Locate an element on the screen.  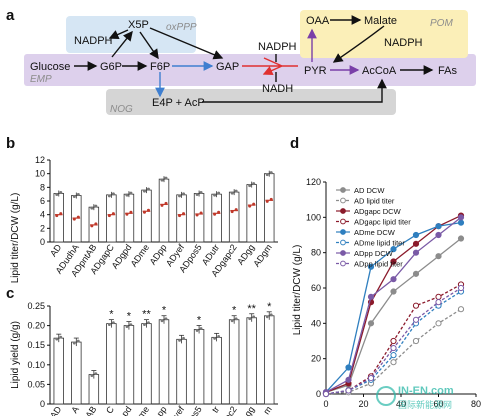
panel-b-ylabel: Lipid titer/DCW (g/L) is located at coordinates (15, 238).